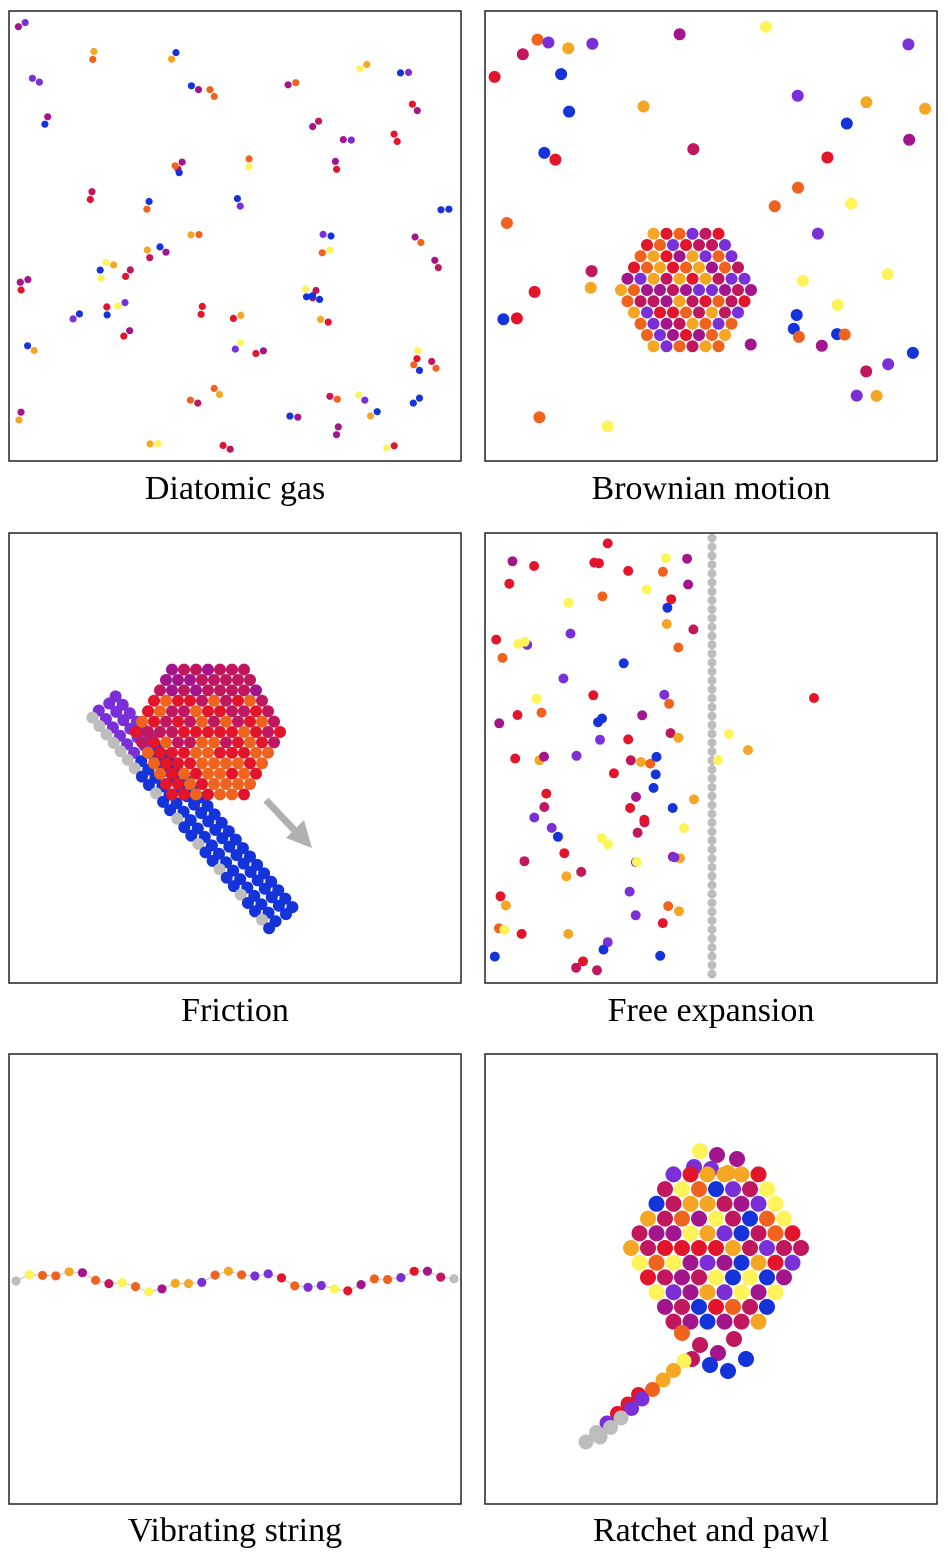 Image resolution: width=948 pixels, height=1566 pixels. I want to click on caption-ratchet-and-pawl: Ratchet and pawl, so click(711, 1530).